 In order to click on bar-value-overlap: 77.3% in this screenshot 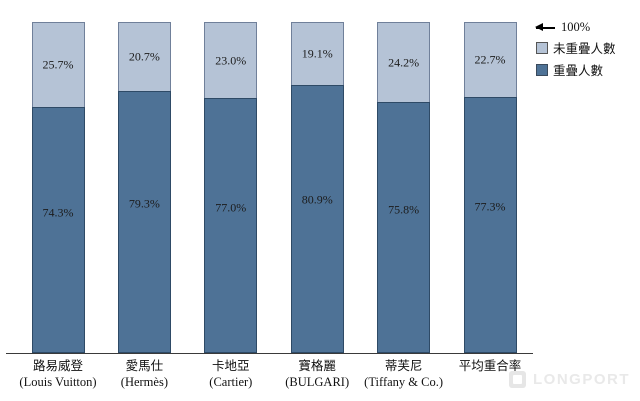, I will do `click(490, 206)`.